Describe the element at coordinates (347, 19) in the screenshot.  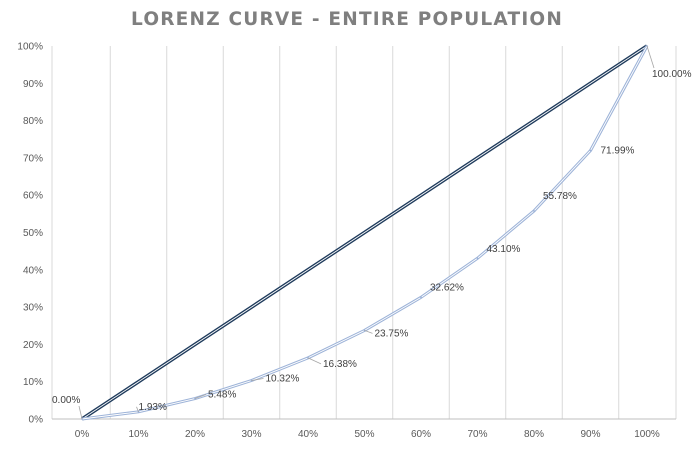
I see `chart-title: LORENZ CURVE - ENTIRE POPULATION` at that location.